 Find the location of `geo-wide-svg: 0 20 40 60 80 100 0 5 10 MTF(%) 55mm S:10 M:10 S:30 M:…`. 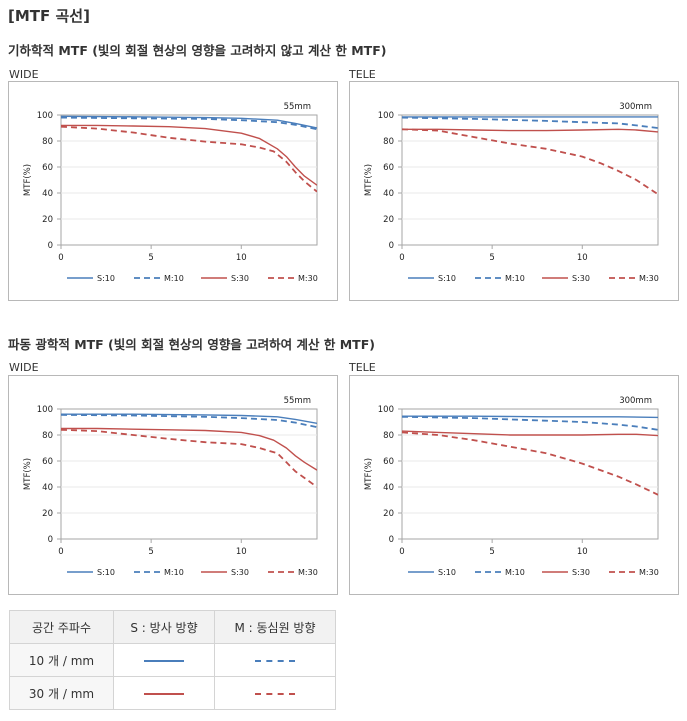

geo-wide-svg: 0 20 40 60 80 100 0 5 10 MTF(%) 55mm S:10 M:10 S:30 M:… is located at coordinates (170, 192).